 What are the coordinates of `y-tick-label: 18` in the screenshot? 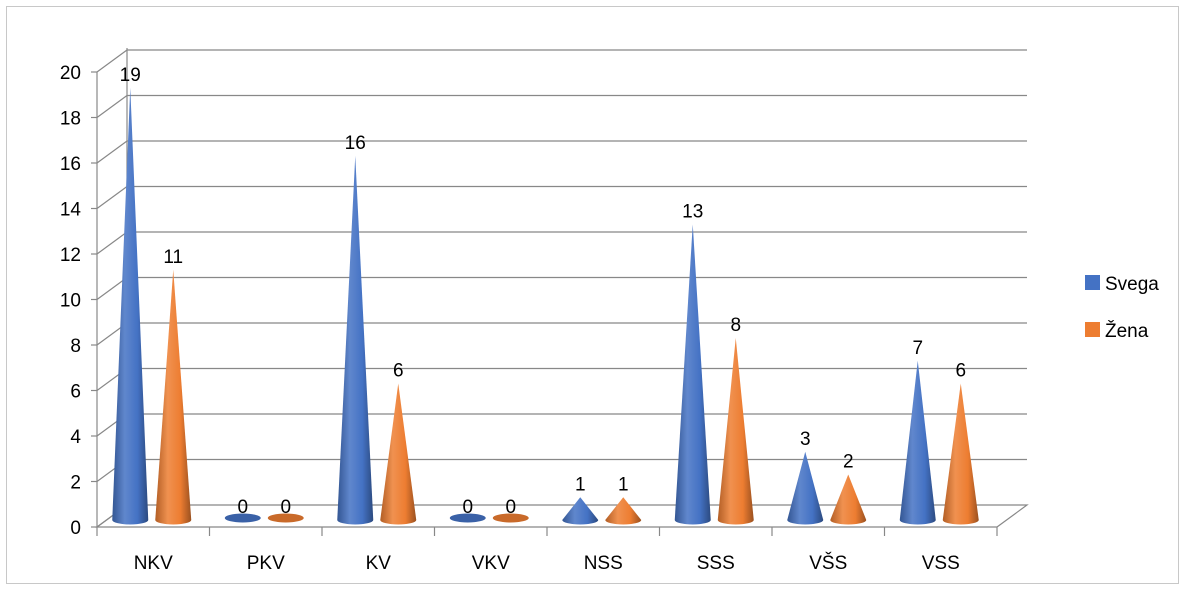 It's located at (70, 119).